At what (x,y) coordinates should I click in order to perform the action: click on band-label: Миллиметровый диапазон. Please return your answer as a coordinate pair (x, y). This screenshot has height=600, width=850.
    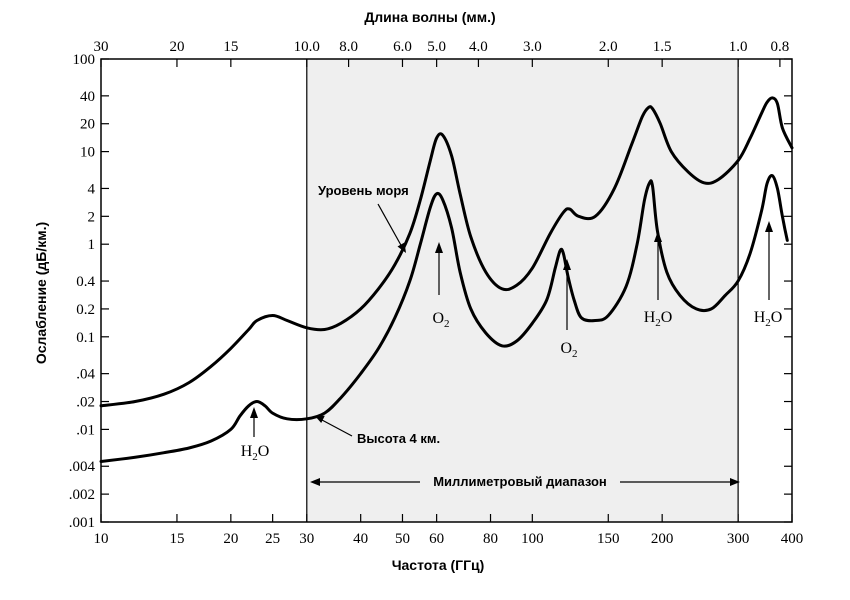
    Looking at the image, I should click on (520, 481).